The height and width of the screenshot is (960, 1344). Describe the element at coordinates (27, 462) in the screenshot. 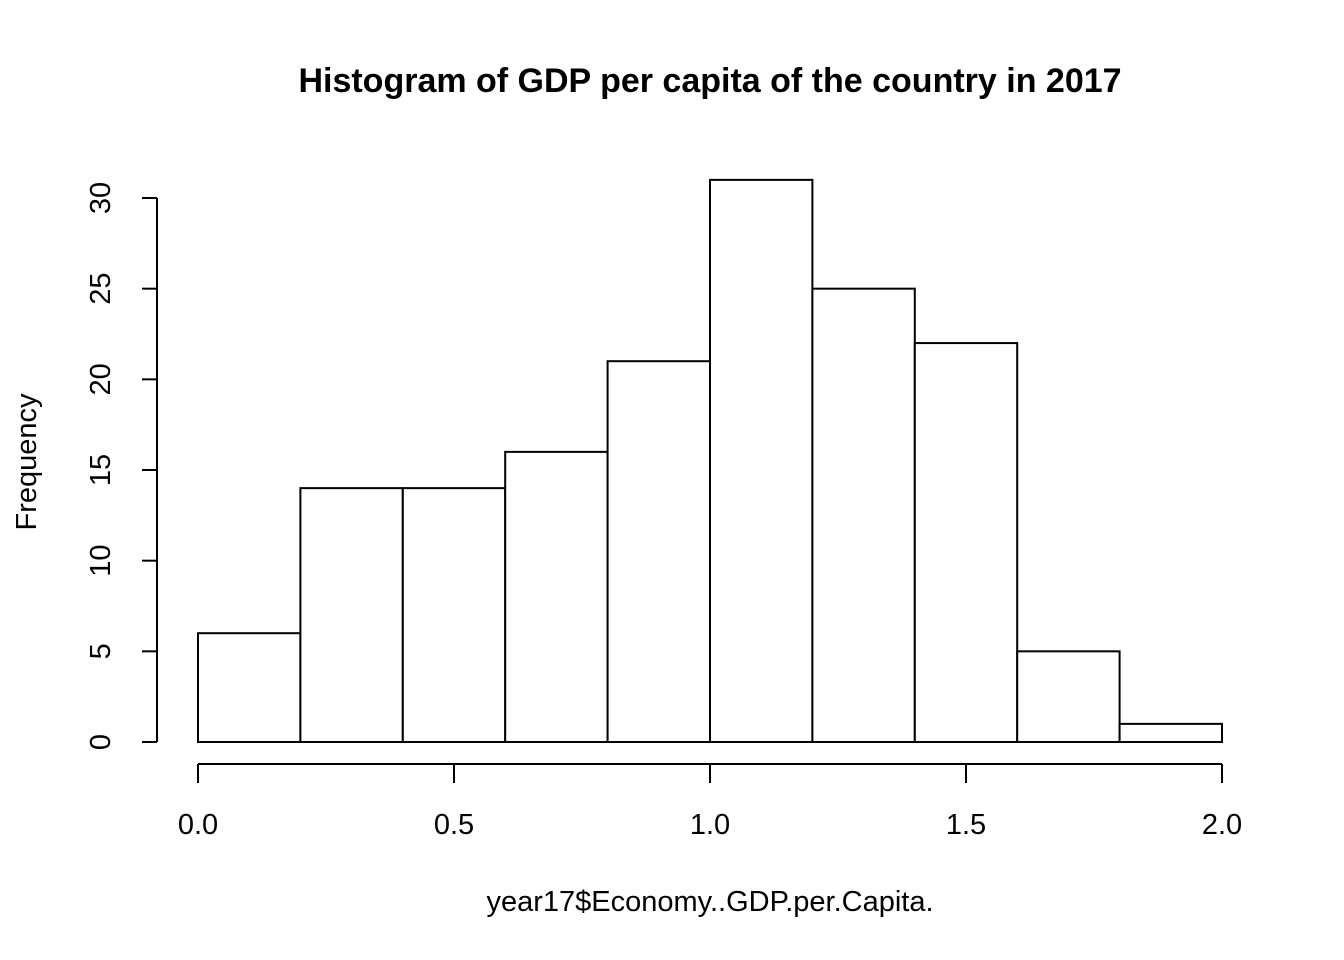

I see `y-axis-label: Frequency` at that location.